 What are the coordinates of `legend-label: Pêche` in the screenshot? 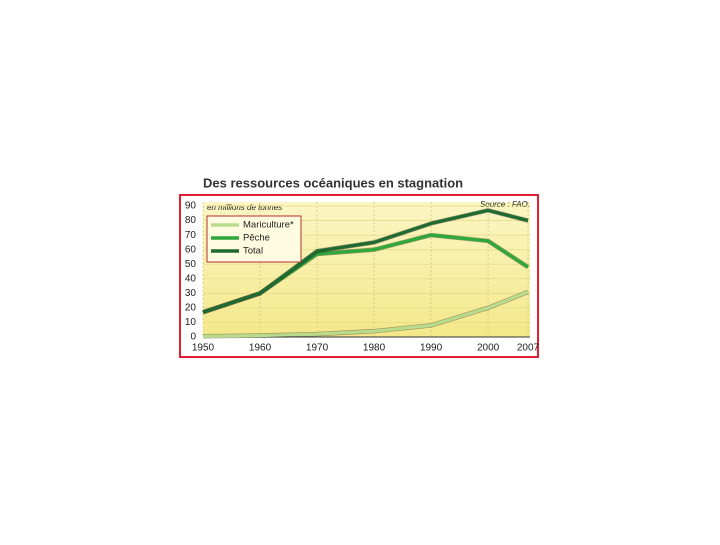 It's located at (256, 238).